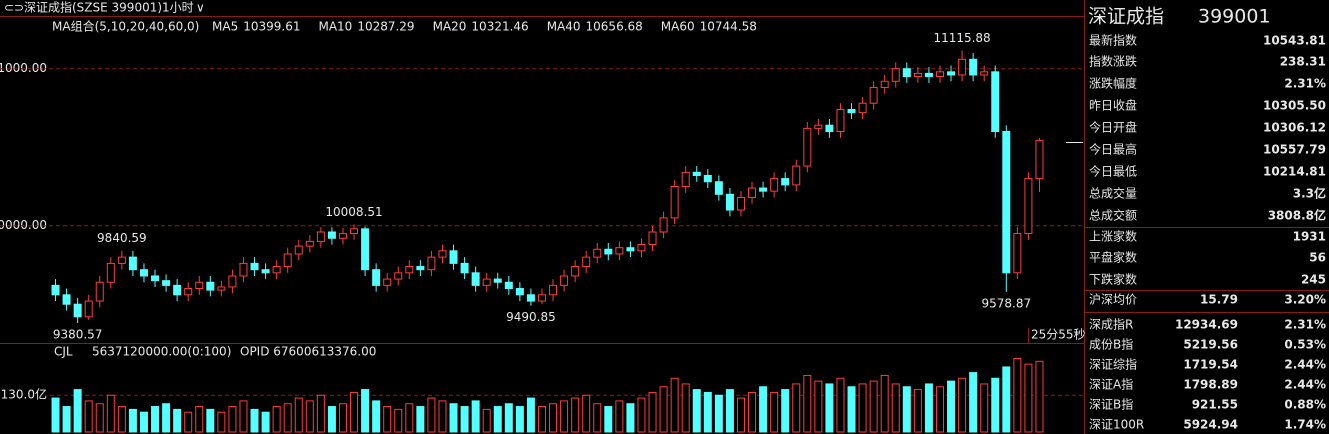 The height and width of the screenshot is (434, 1329). Describe the element at coordinates (200, 8) in the screenshot. I see `dropdown-arrow: ∨` at that location.